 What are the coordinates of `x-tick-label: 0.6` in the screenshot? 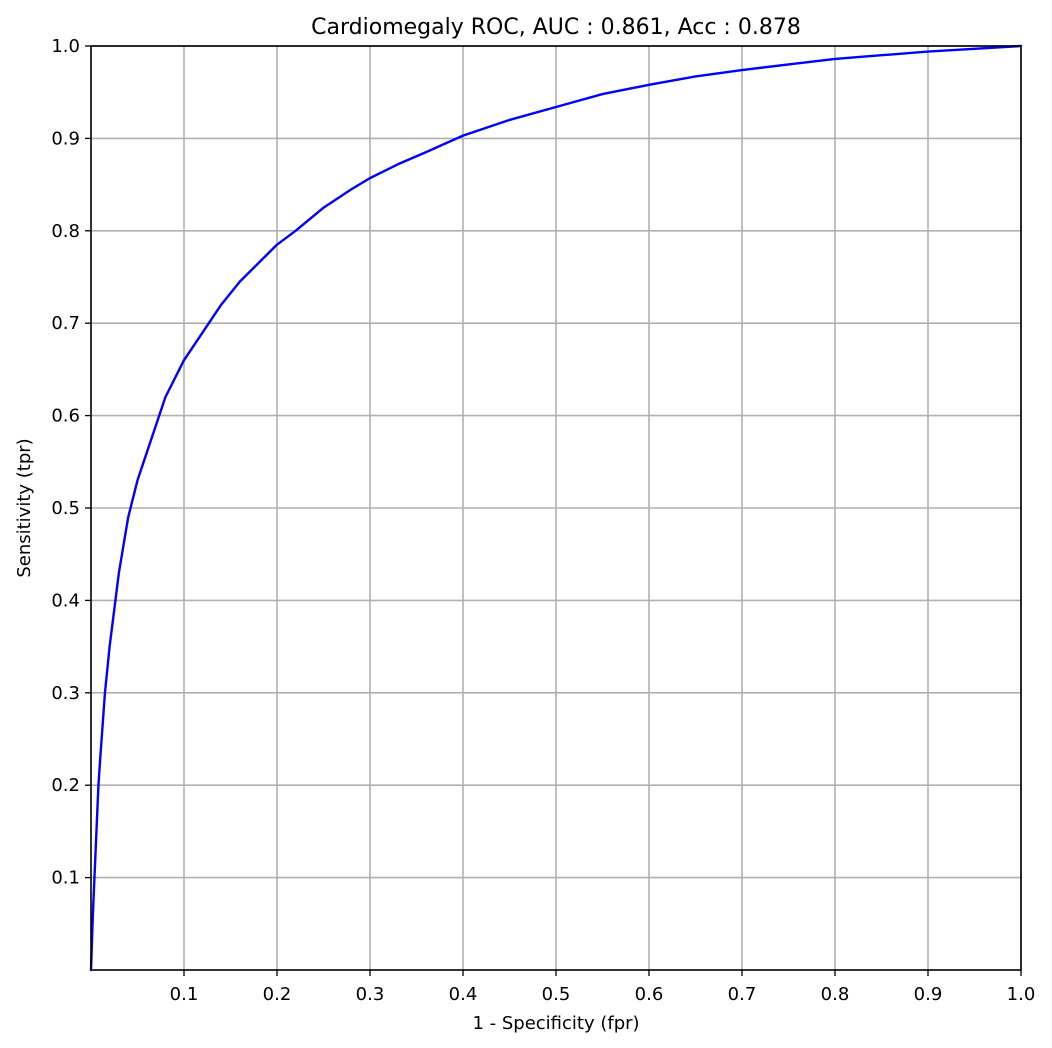 It's located at (649, 994).